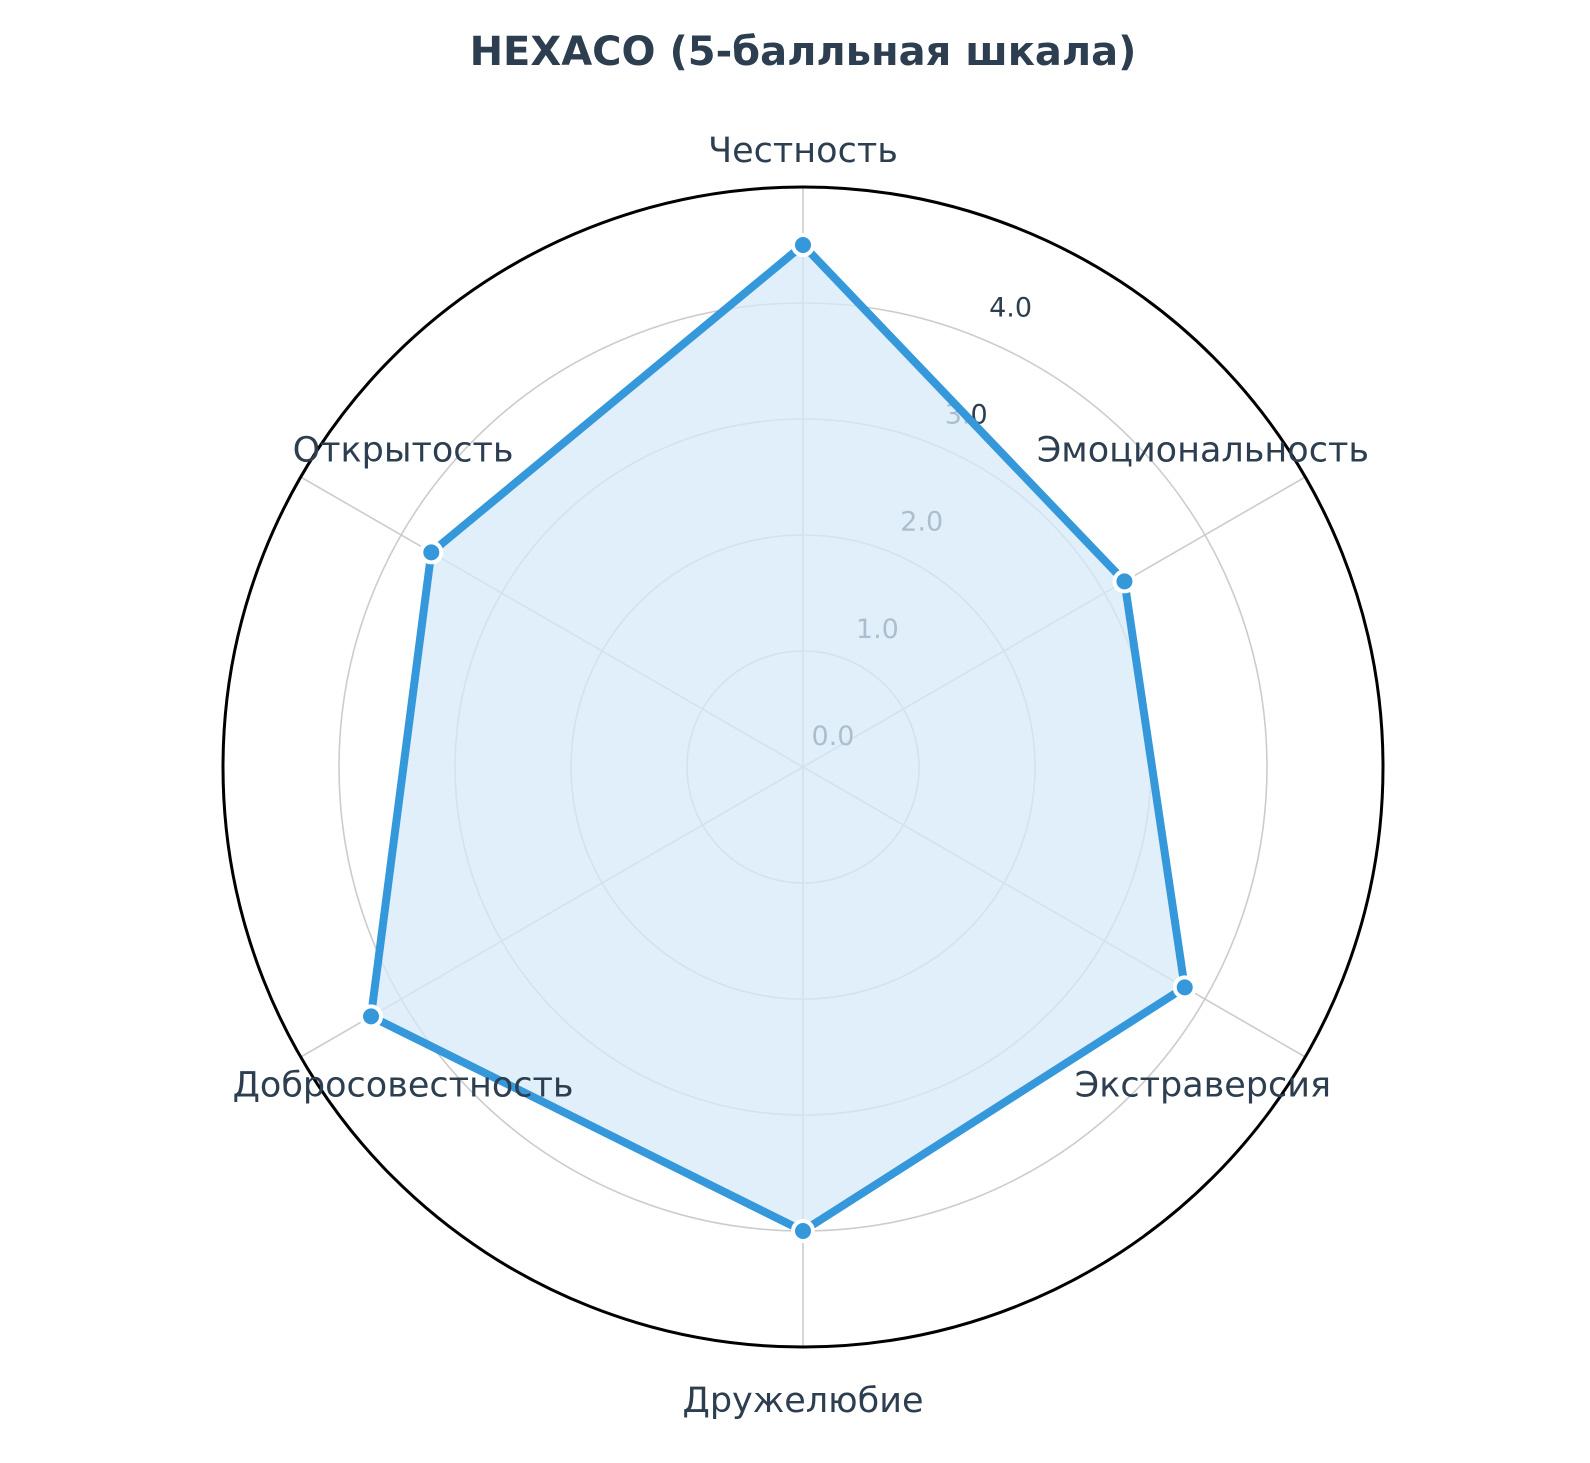 The height and width of the screenshot is (1463, 1590). What do you see at coordinates (403, 1086) in the screenshot?
I see `category-label: Добросовестность` at bounding box center [403, 1086].